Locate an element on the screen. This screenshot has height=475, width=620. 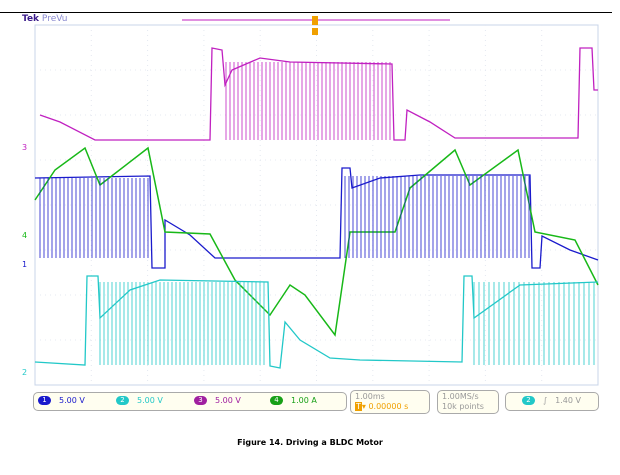
page-rule is located at coordinates (306, 12).